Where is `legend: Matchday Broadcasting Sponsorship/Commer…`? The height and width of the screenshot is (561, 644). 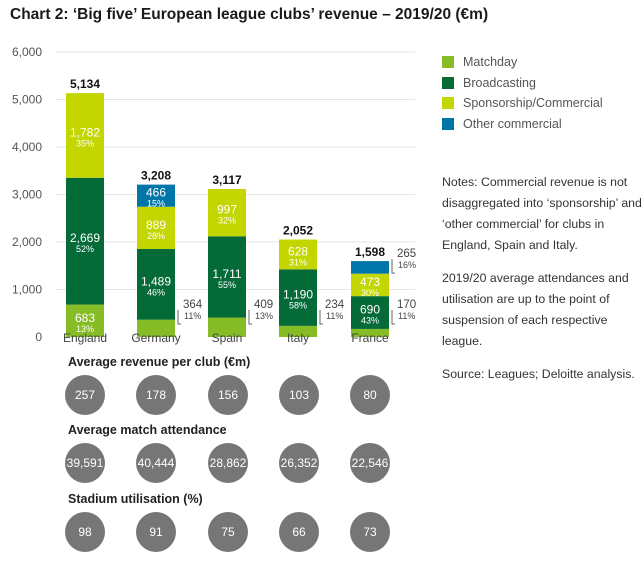 legend: Matchday Broadcasting Sponsorship/Commer… is located at coordinates (522, 93).